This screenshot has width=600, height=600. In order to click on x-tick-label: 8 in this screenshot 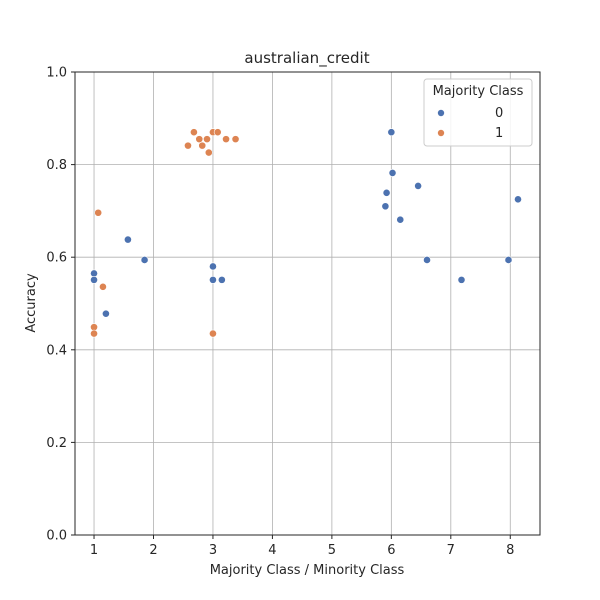, I will do `click(510, 550)`.